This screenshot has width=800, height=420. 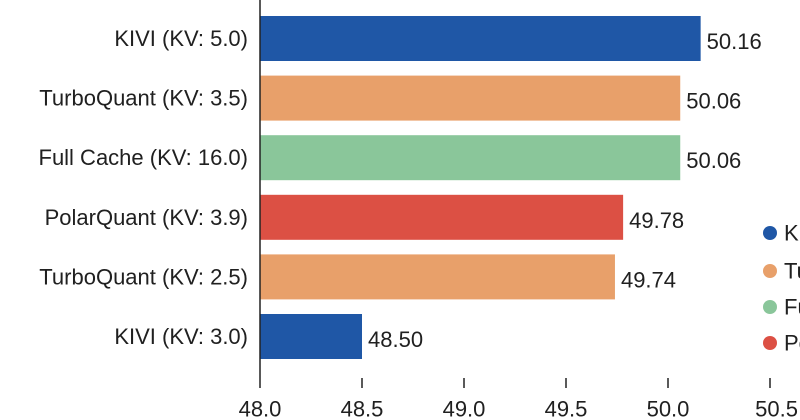 I want to click on x-tick-label-3: 49.5, so click(x=566, y=408).